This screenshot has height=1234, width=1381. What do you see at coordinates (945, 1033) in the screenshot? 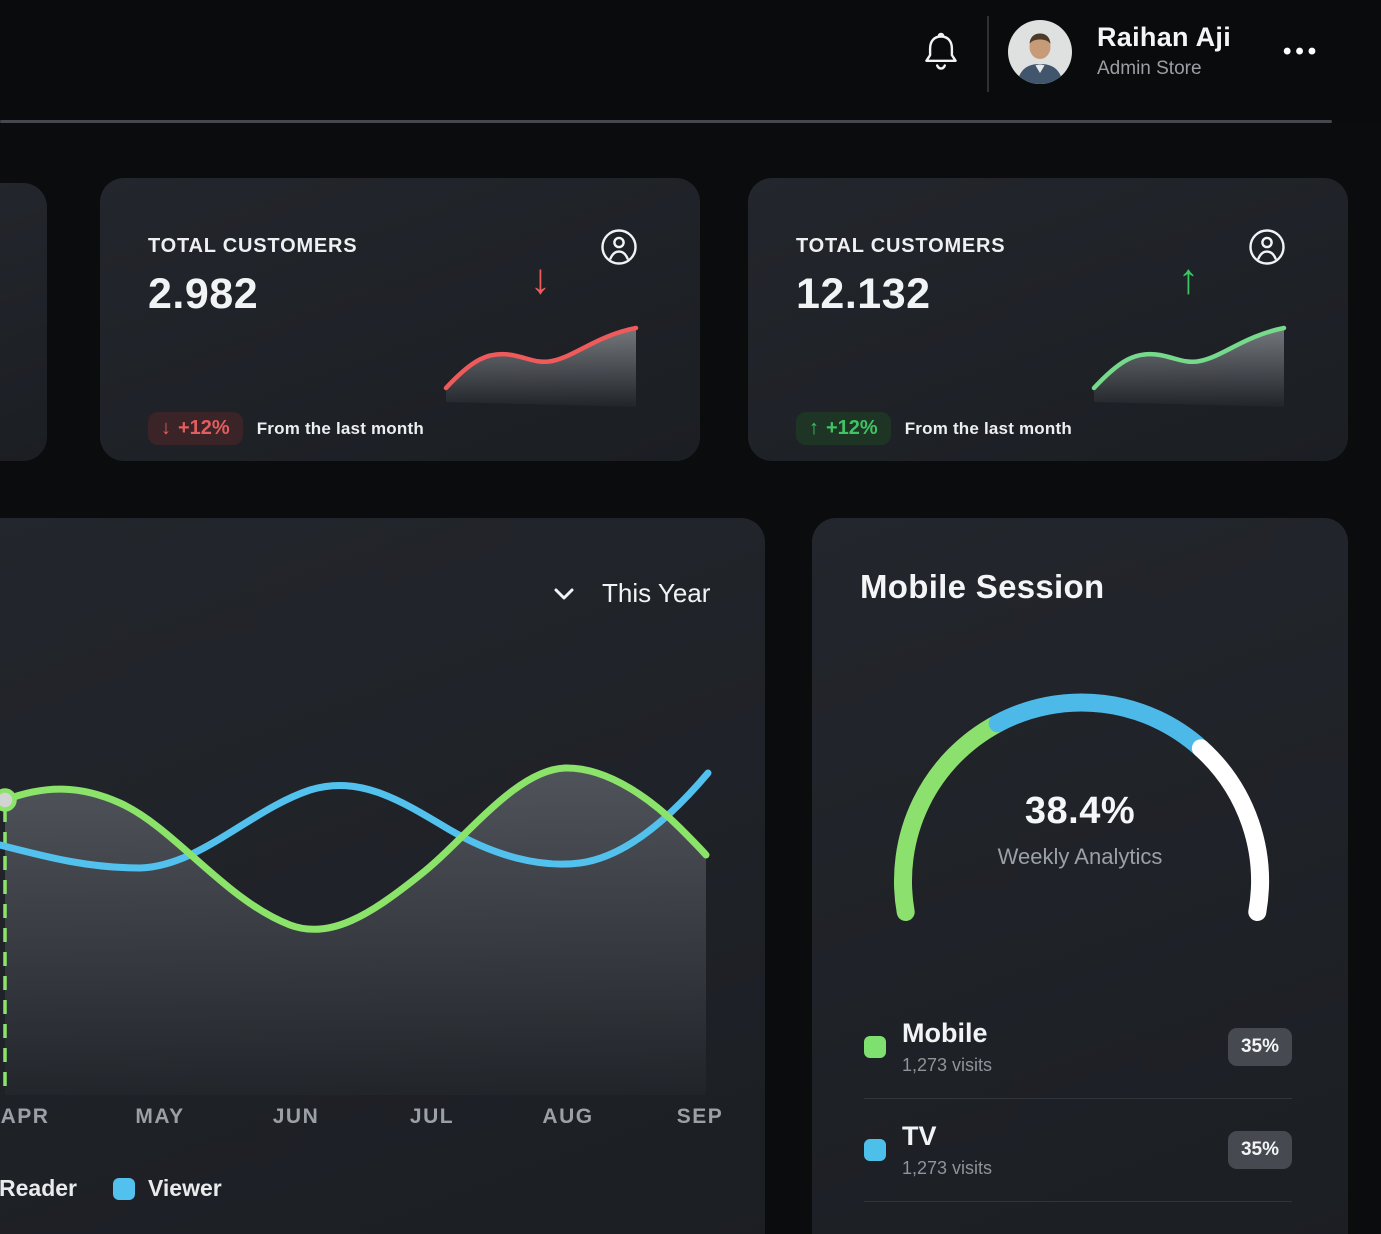
I see `item-label: Mobile` at bounding box center [945, 1033].